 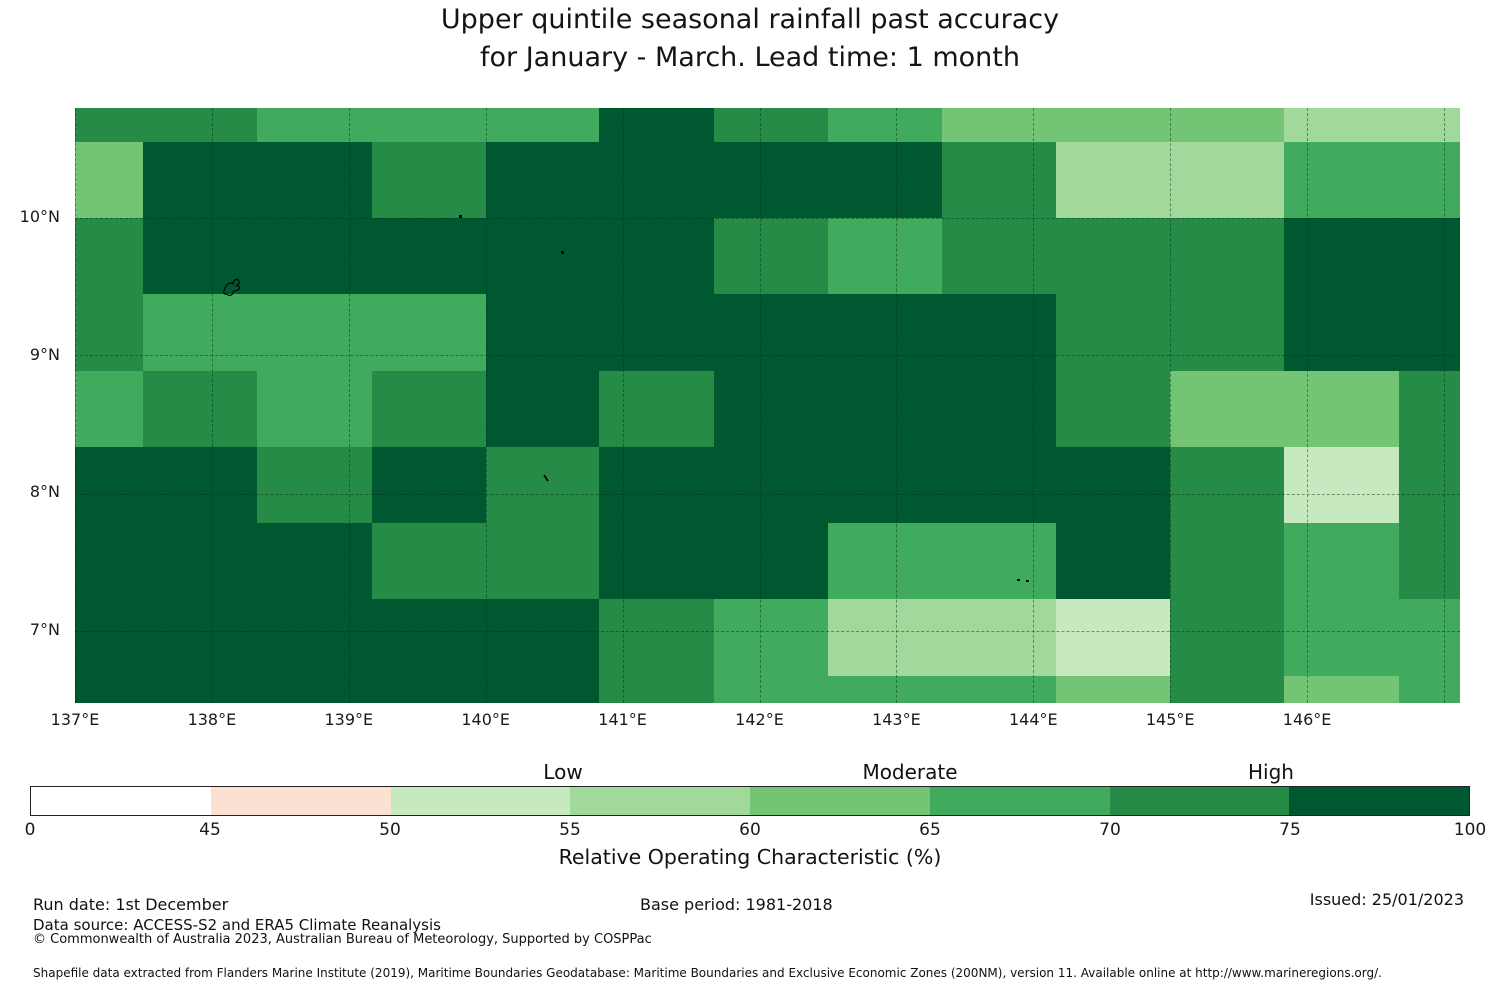 I want to click on colorbar-tick-label: 75, so click(x=1290, y=830).